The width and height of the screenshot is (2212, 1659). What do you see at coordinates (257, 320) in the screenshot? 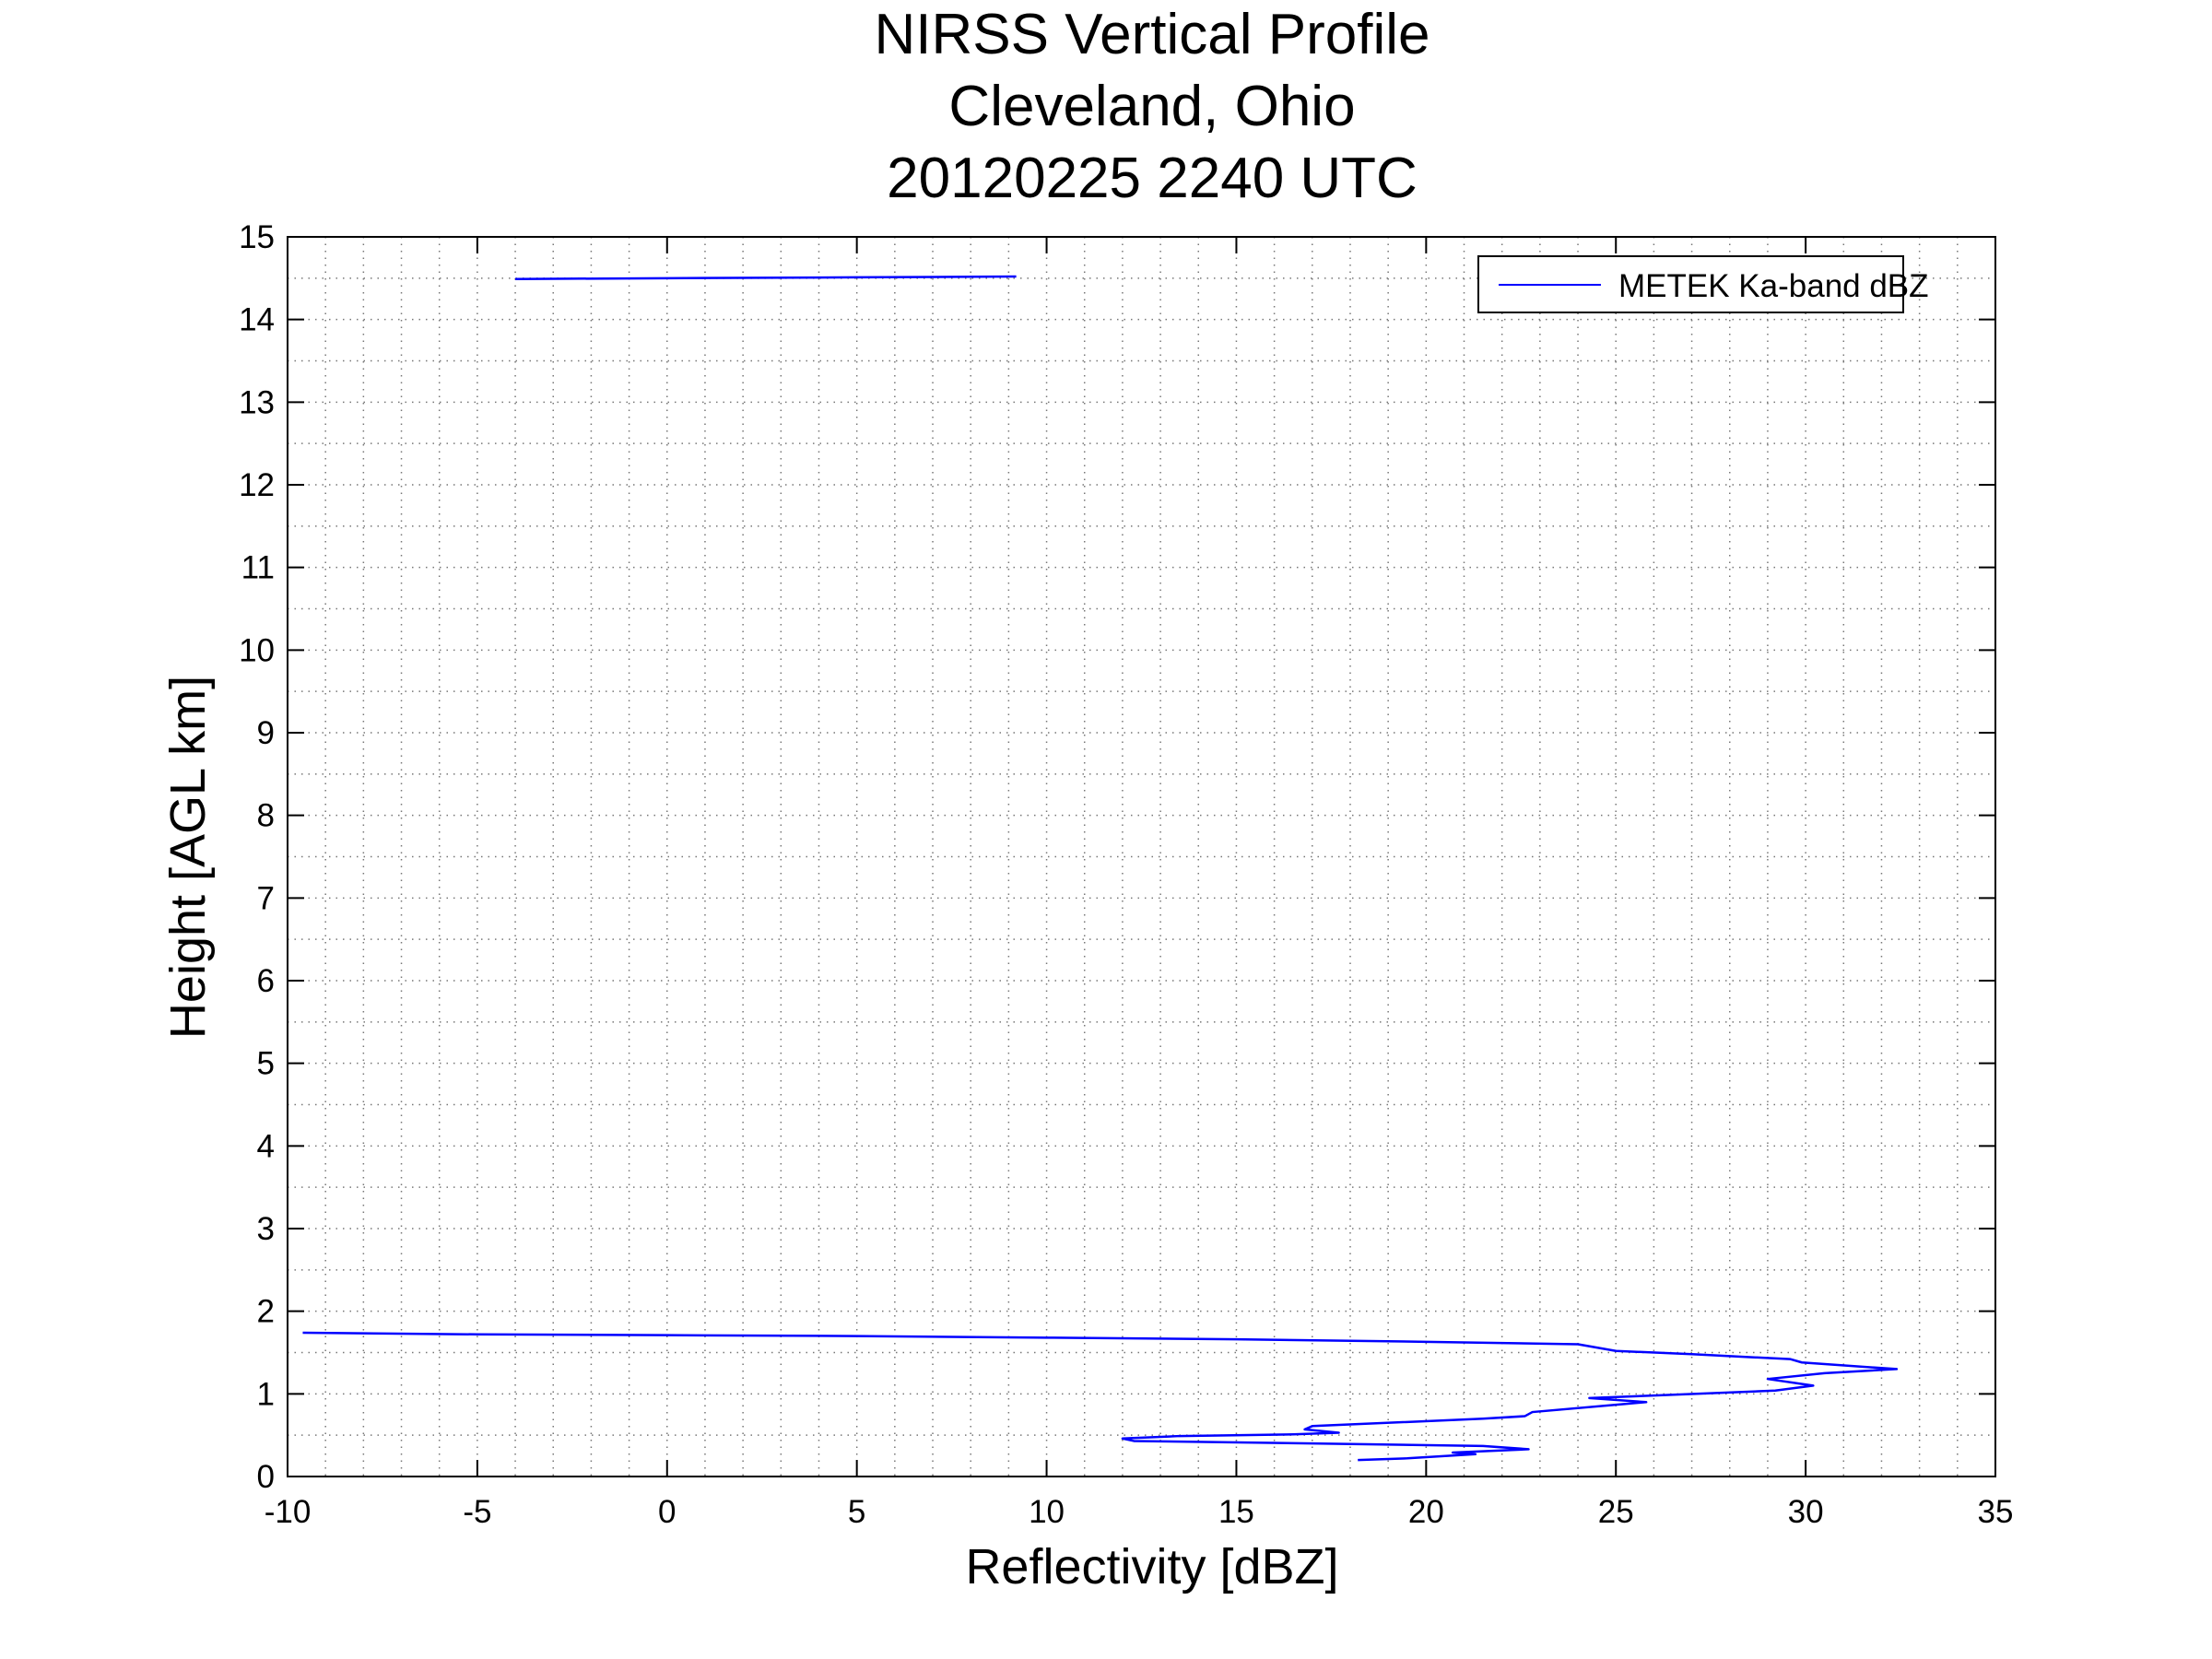
I see `y-tick-label: 14` at bounding box center [257, 320].